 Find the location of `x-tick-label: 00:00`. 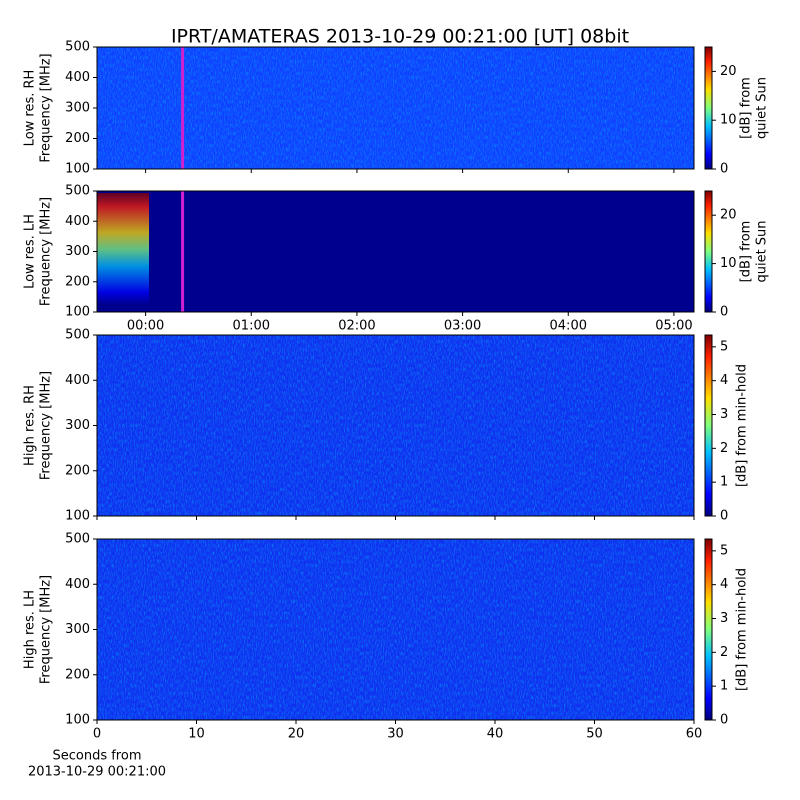

x-tick-label: 00:00 is located at coordinates (145, 326).